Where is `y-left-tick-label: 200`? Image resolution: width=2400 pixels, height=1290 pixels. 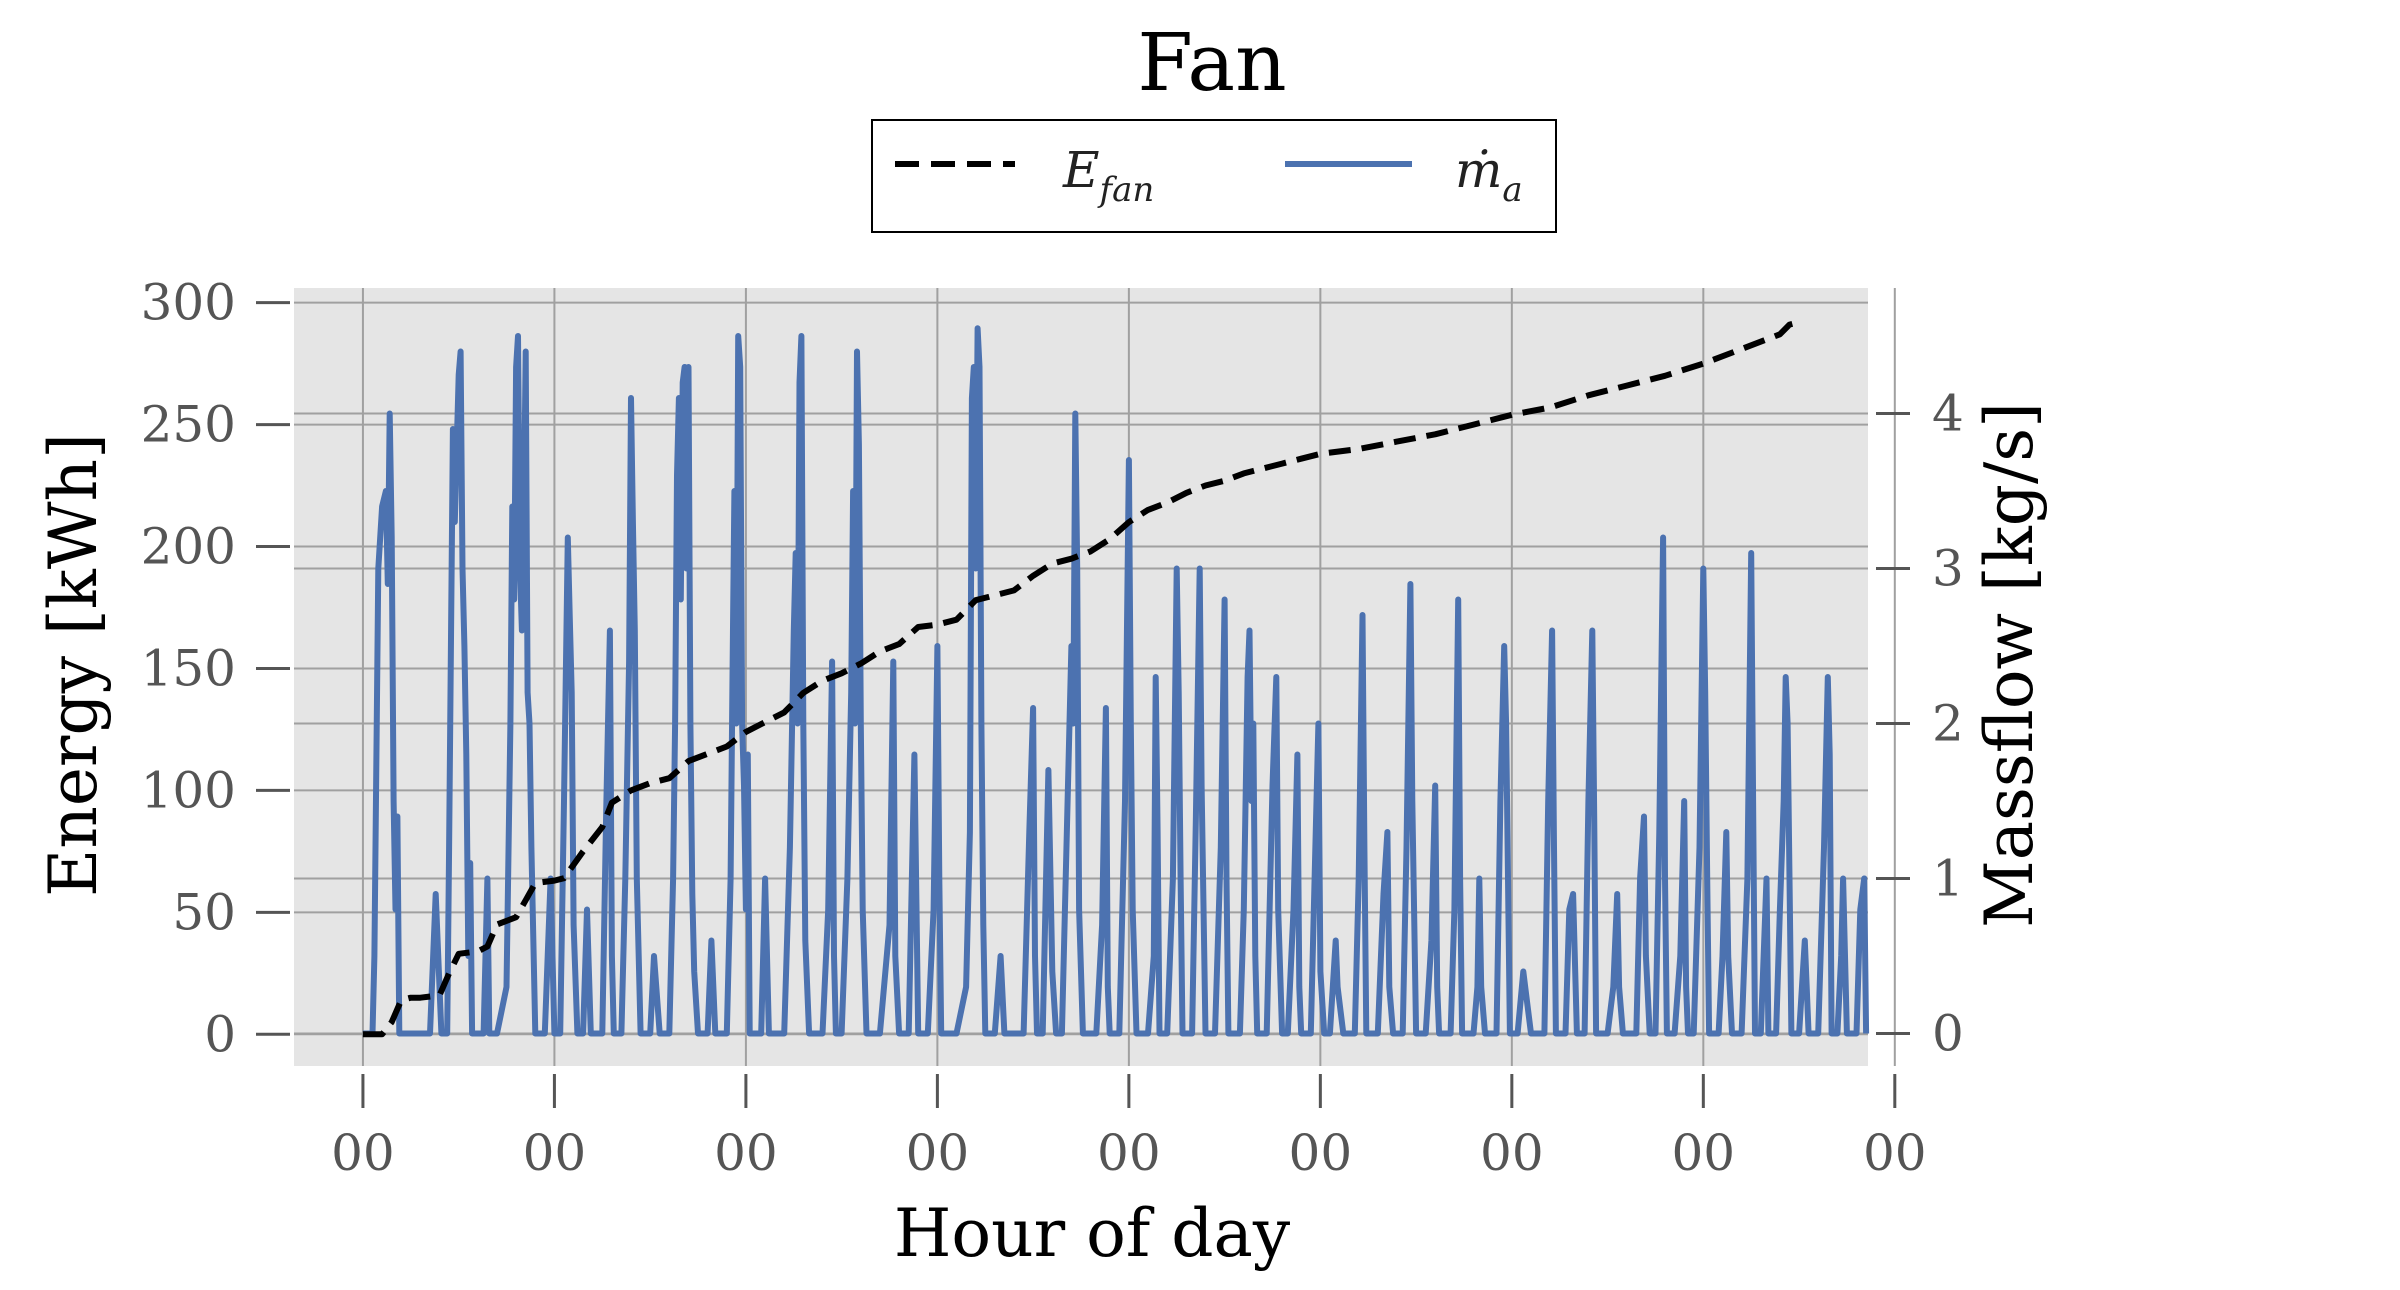
y-left-tick-label: 200 is located at coordinates (188, 547).